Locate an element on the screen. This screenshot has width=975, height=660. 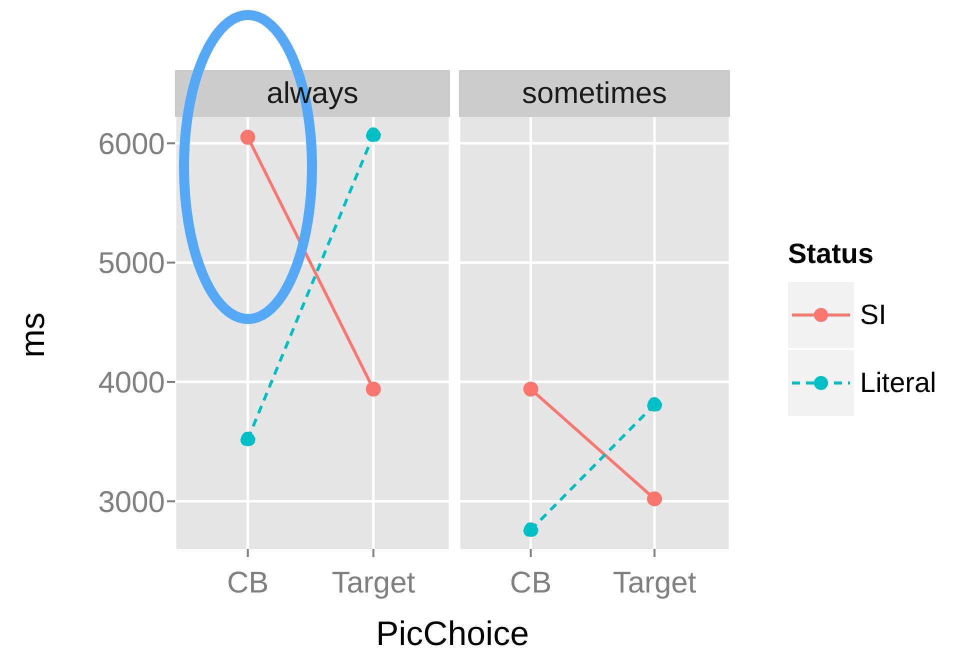
y-axis-title: ms is located at coordinates (32, 335).